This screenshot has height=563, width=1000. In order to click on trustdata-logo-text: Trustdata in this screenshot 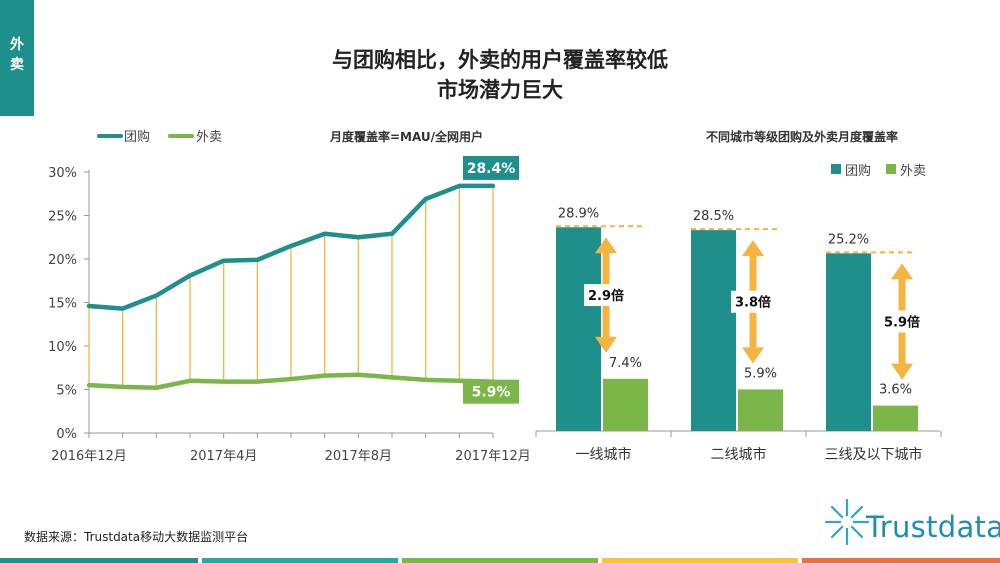, I will do `click(933, 527)`.